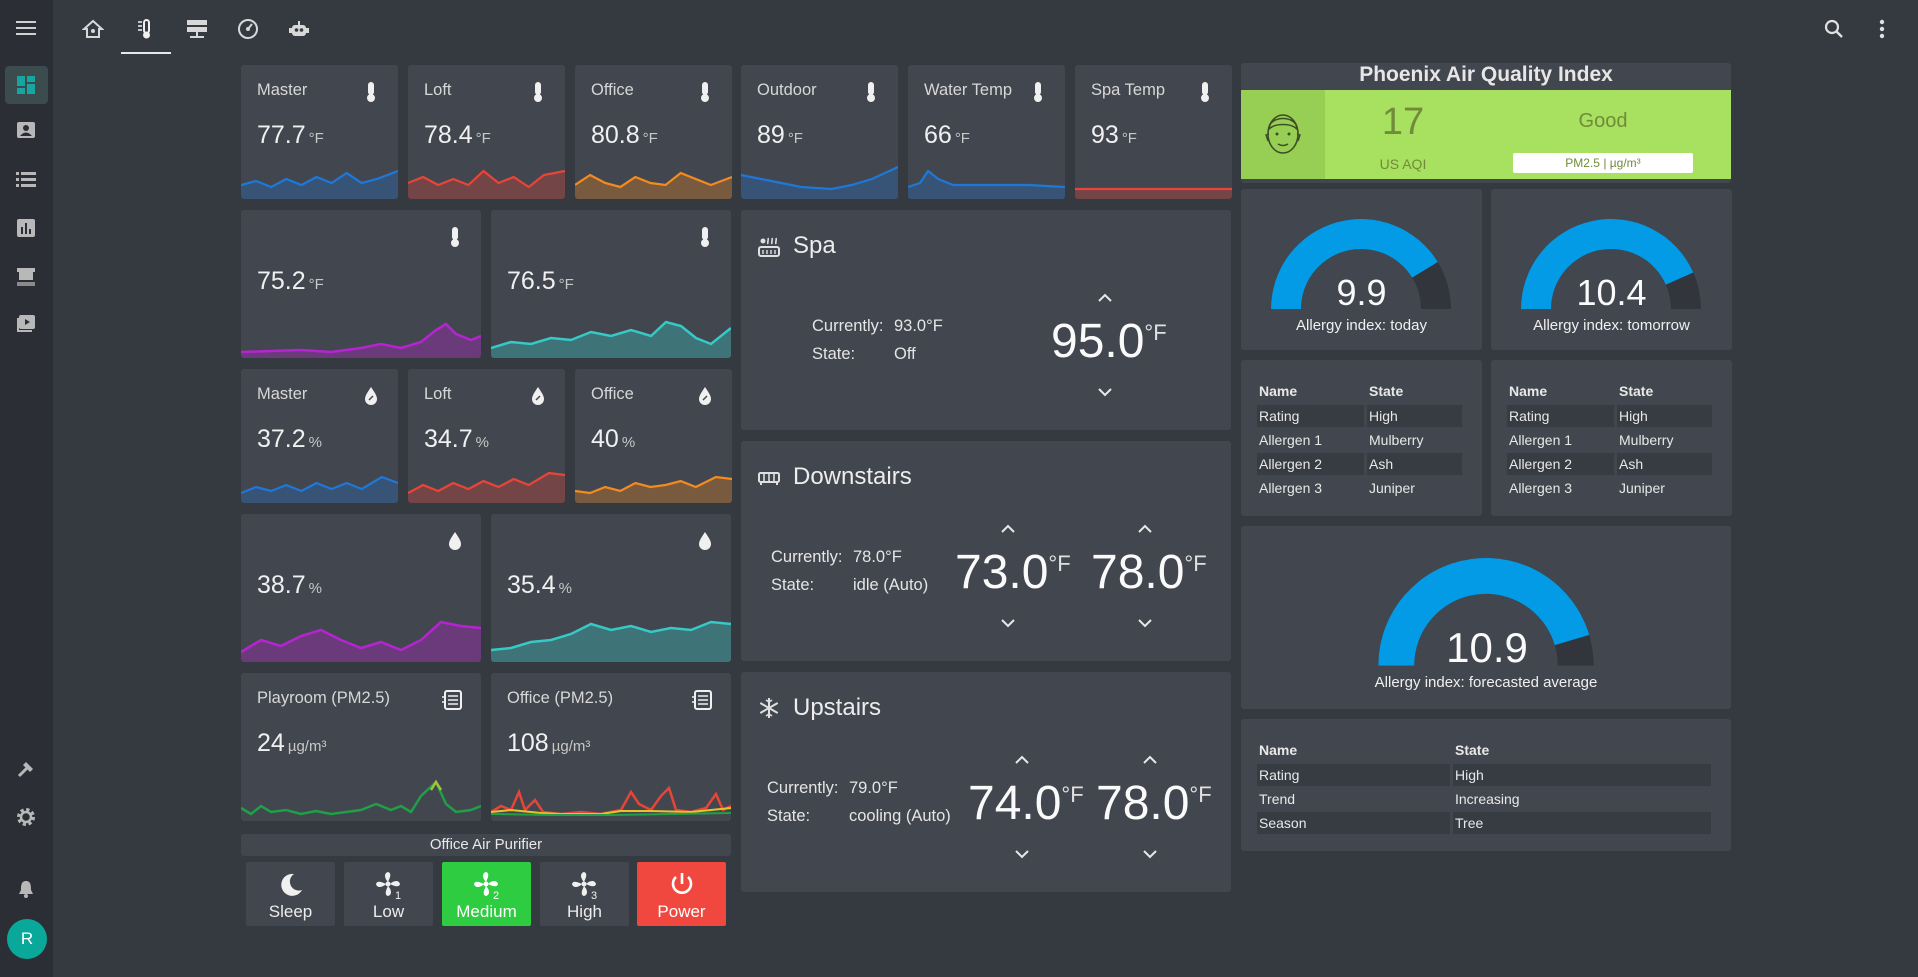  Describe the element at coordinates (361, 747) in the screenshot. I see `pm25-card-playroom: Playroom (PM2.5) 24 µg/m³` at that location.